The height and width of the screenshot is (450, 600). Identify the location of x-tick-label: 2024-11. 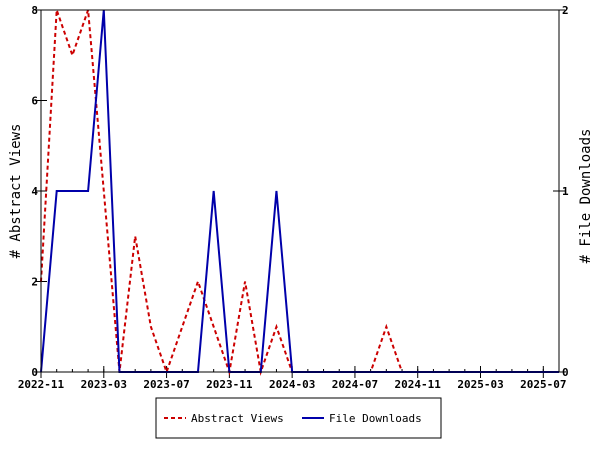
(418, 384).